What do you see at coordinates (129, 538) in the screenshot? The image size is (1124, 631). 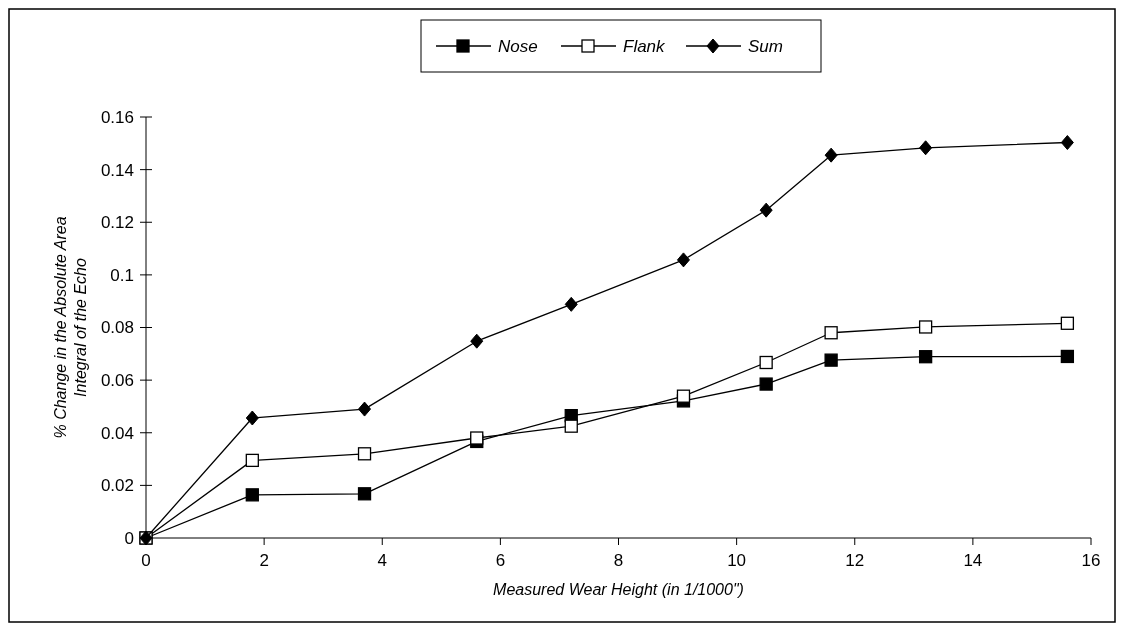 I see `y-tick-label: 0` at bounding box center [129, 538].